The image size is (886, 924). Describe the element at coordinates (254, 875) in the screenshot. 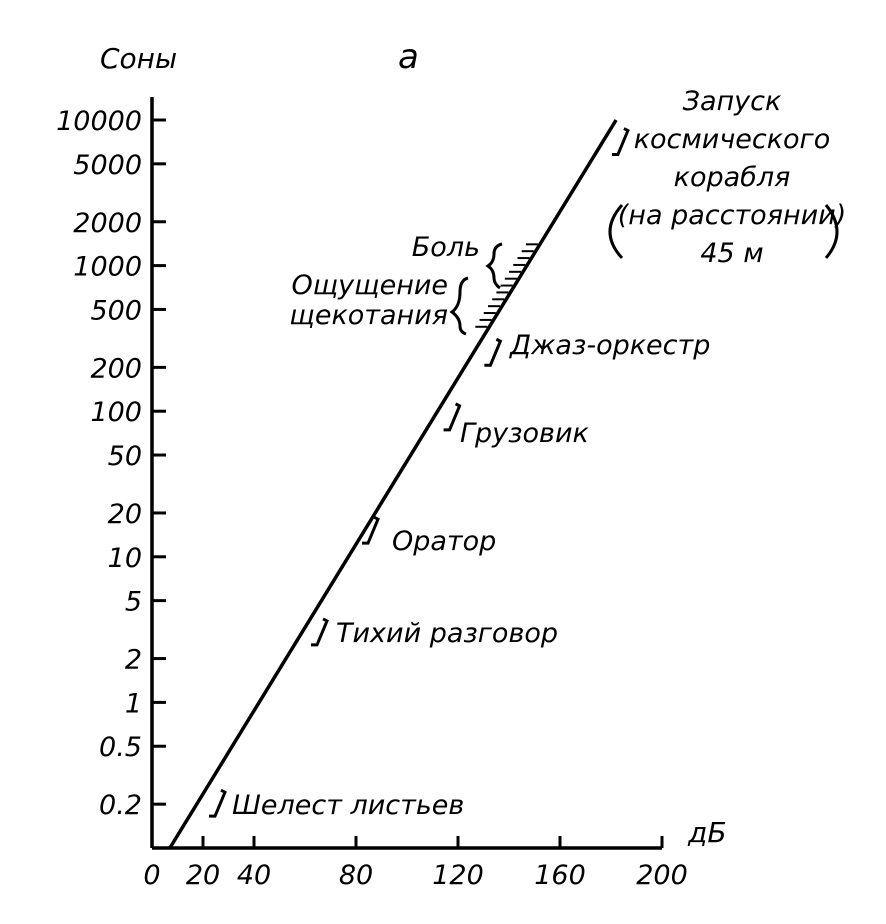

I see `x-tick-label-2: 40` at that location.